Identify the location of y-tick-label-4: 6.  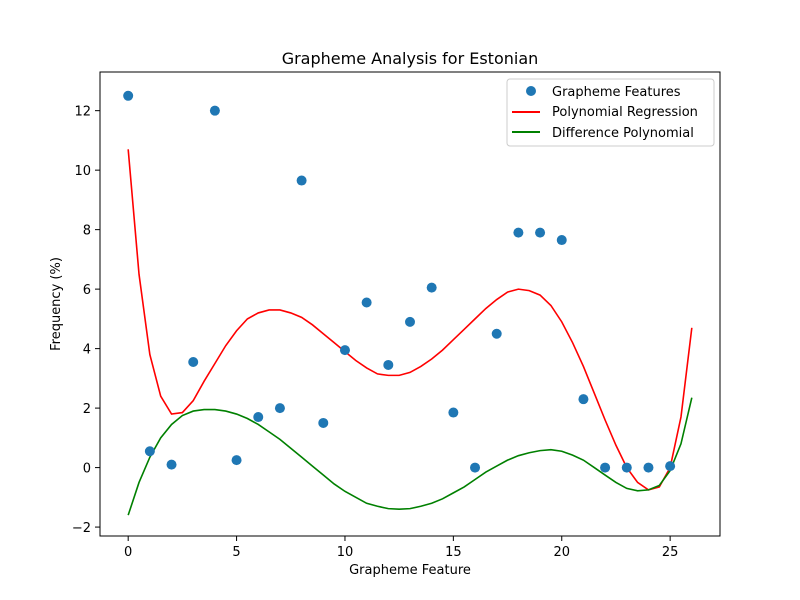
(87, 290).